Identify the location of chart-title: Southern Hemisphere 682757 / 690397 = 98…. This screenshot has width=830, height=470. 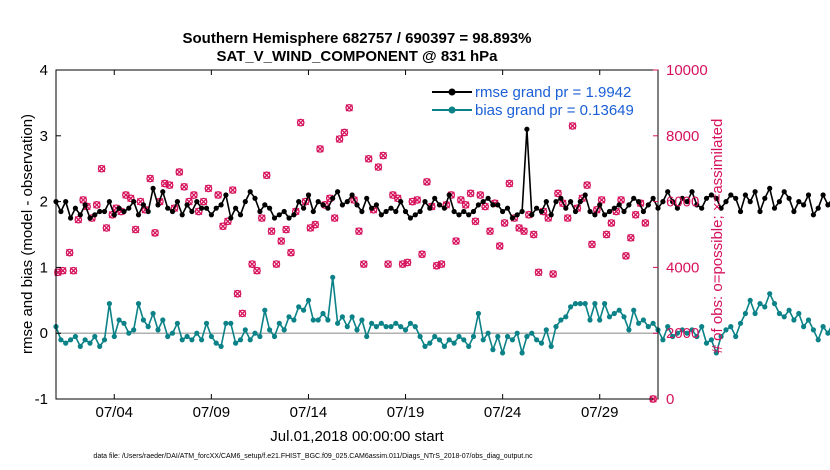
(357, 38).